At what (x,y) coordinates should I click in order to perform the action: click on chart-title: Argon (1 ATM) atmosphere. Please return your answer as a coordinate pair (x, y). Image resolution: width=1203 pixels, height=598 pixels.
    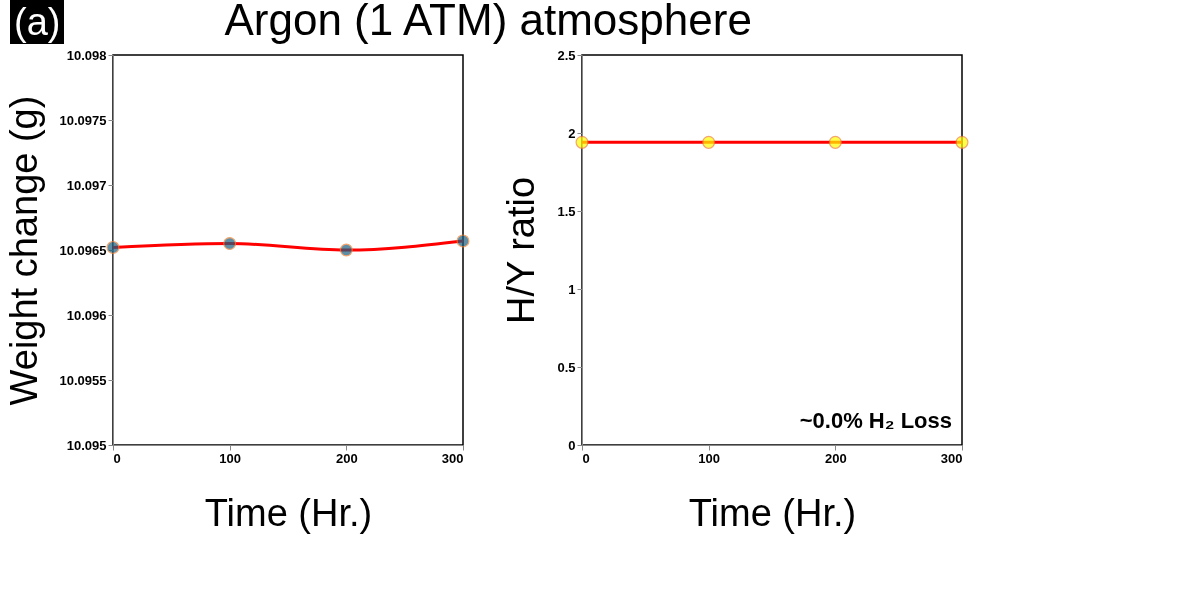
    Looking at the image, I should click on (488, 22).